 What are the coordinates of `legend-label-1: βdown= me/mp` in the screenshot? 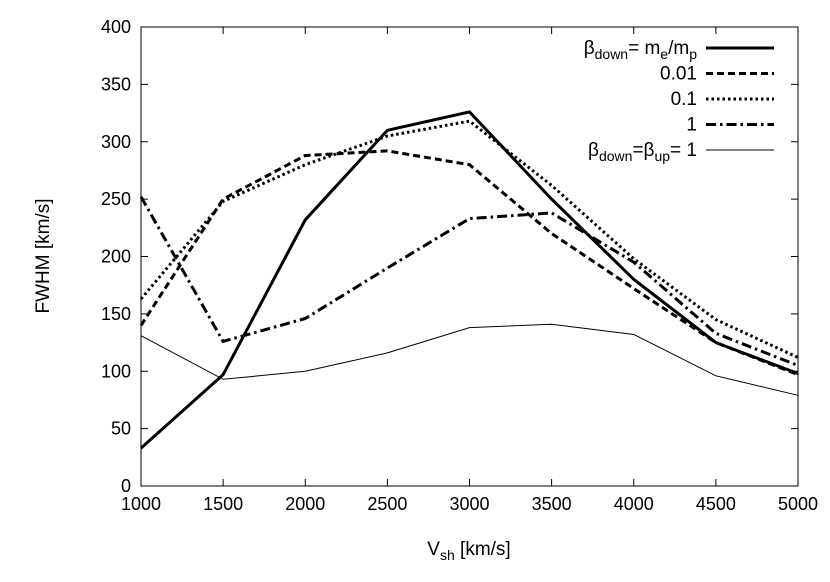 It's located at (641, 50).